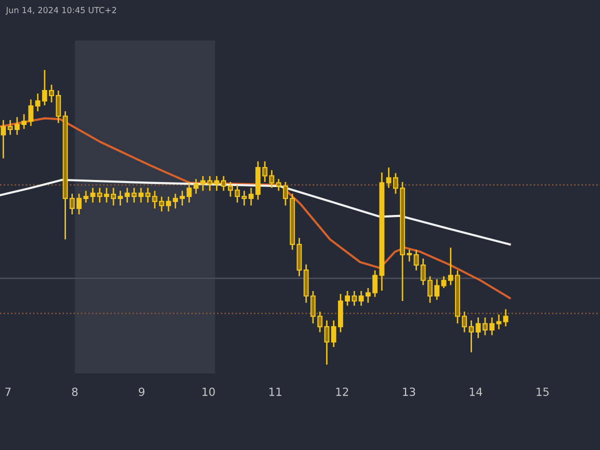  What do you see at coordinates (342, 392) in the screenshot?
I see `x-tick-label: 12` at bounding box center [342, 392].